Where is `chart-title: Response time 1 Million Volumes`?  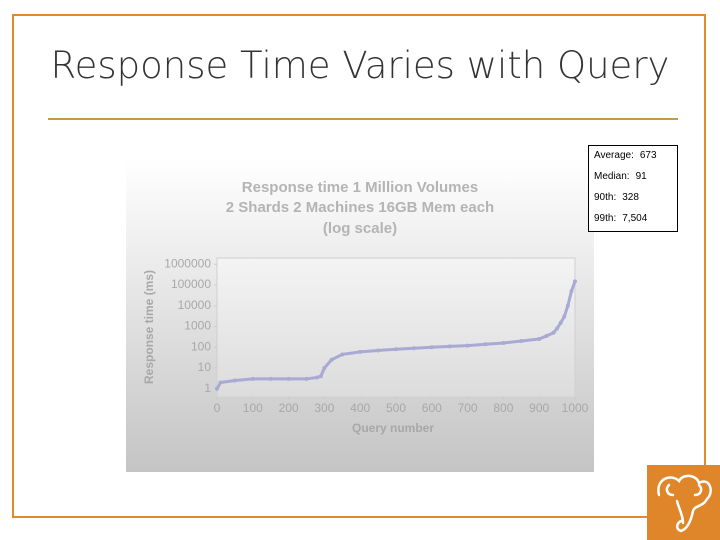 chart-title: Response time 1 Million Volumes is located at coordinates (360, 187).